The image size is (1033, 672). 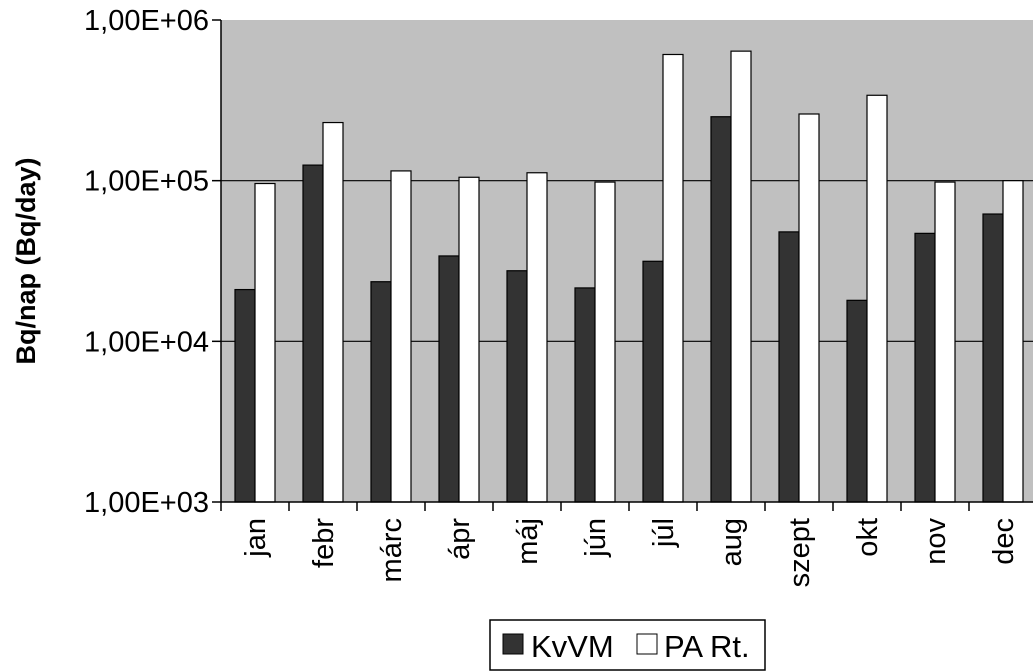 What do you see at coordinates (868, 537) in the screenshot?
I see `x-tick-label: okt` at bounding box center [868, 537].